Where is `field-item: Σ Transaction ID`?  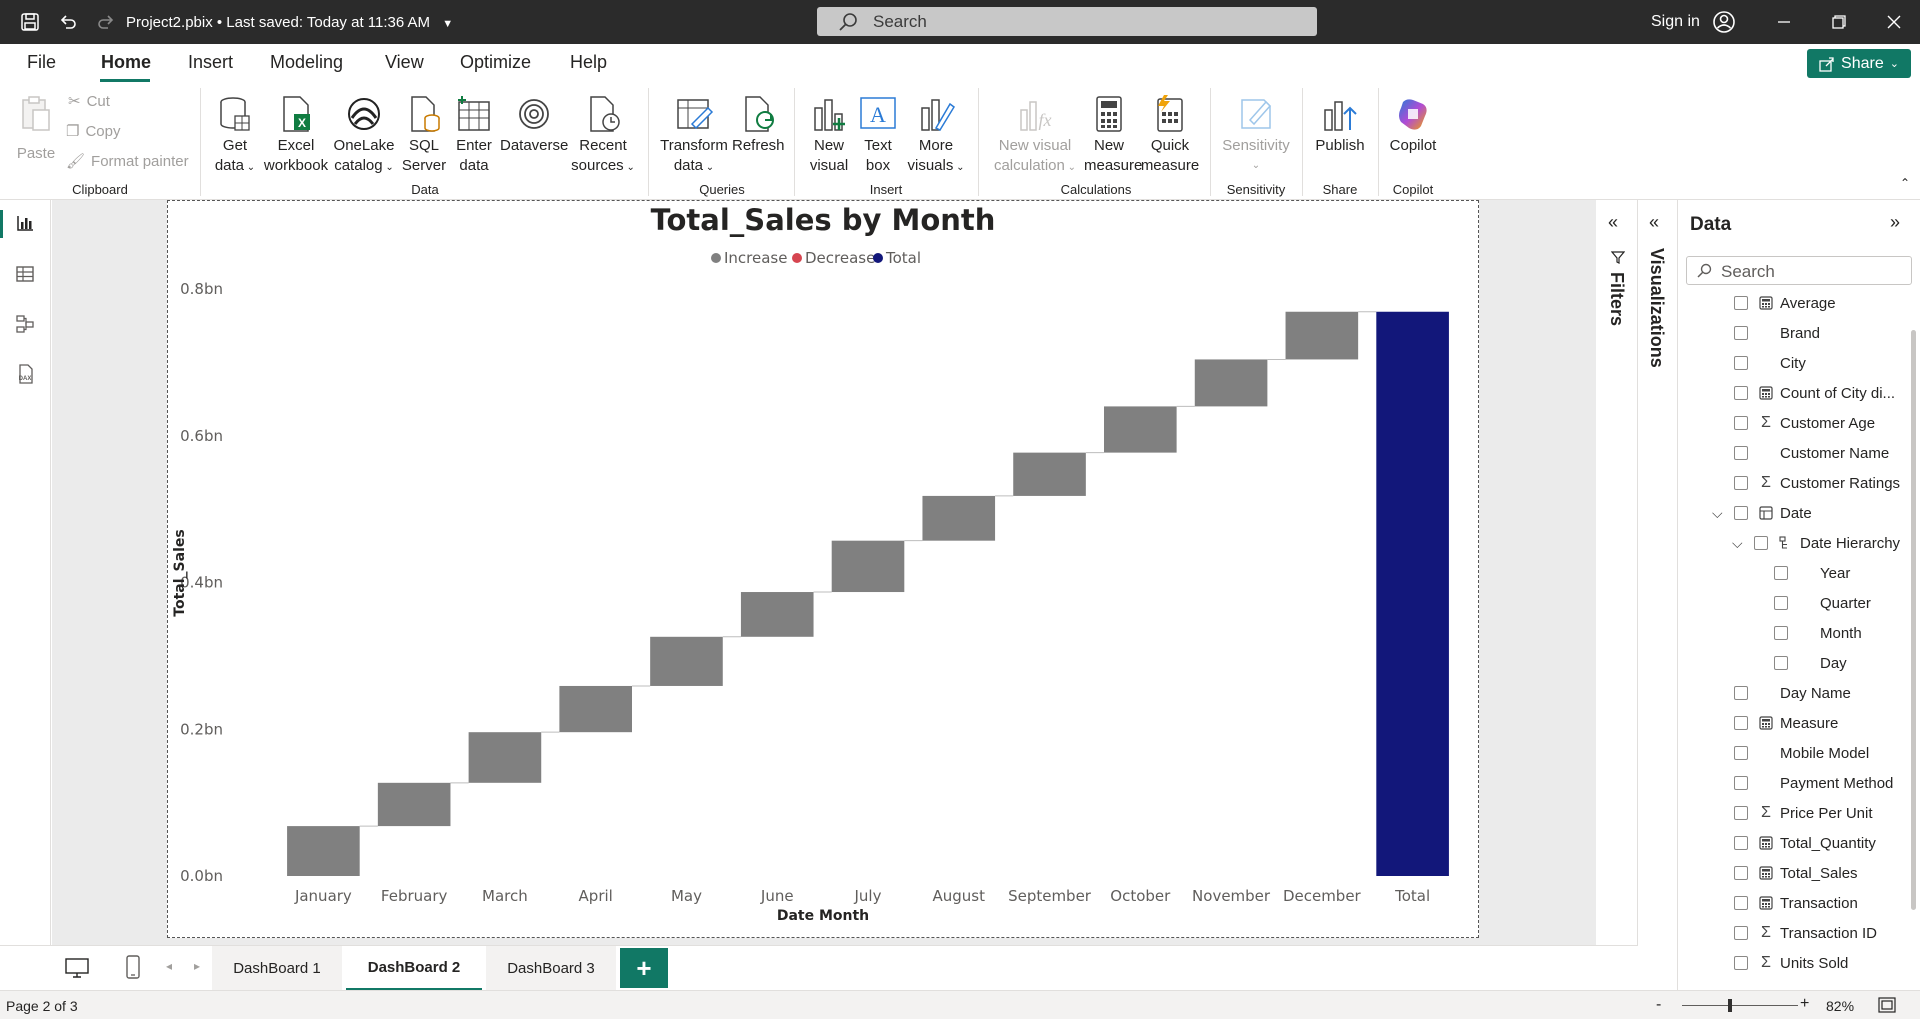
field-item: Σ Transaction ID is located at coordinates (1805, 933).